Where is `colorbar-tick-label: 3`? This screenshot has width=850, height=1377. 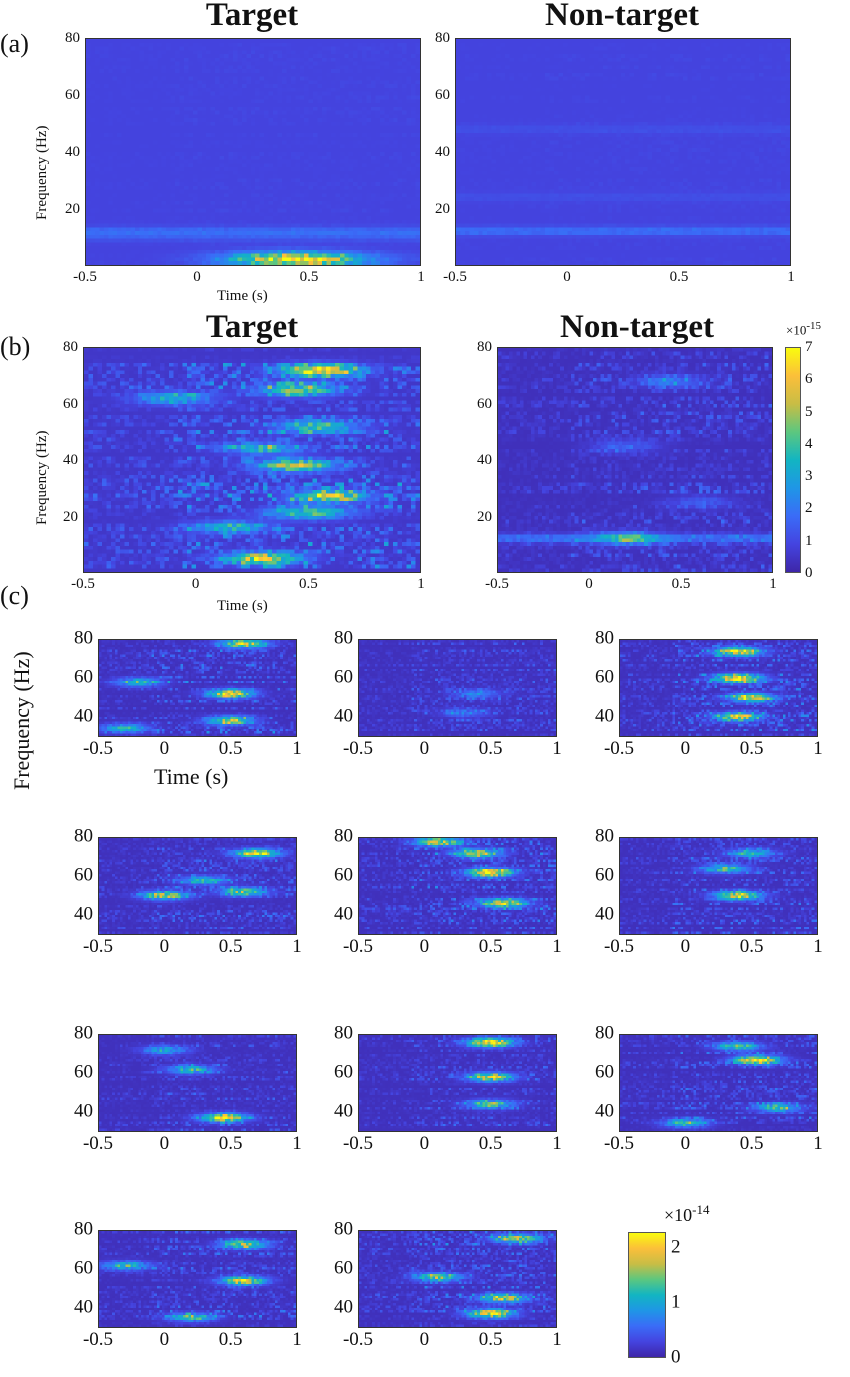
colorbar-tick-label: 3 is located at coordinates (809, 475).